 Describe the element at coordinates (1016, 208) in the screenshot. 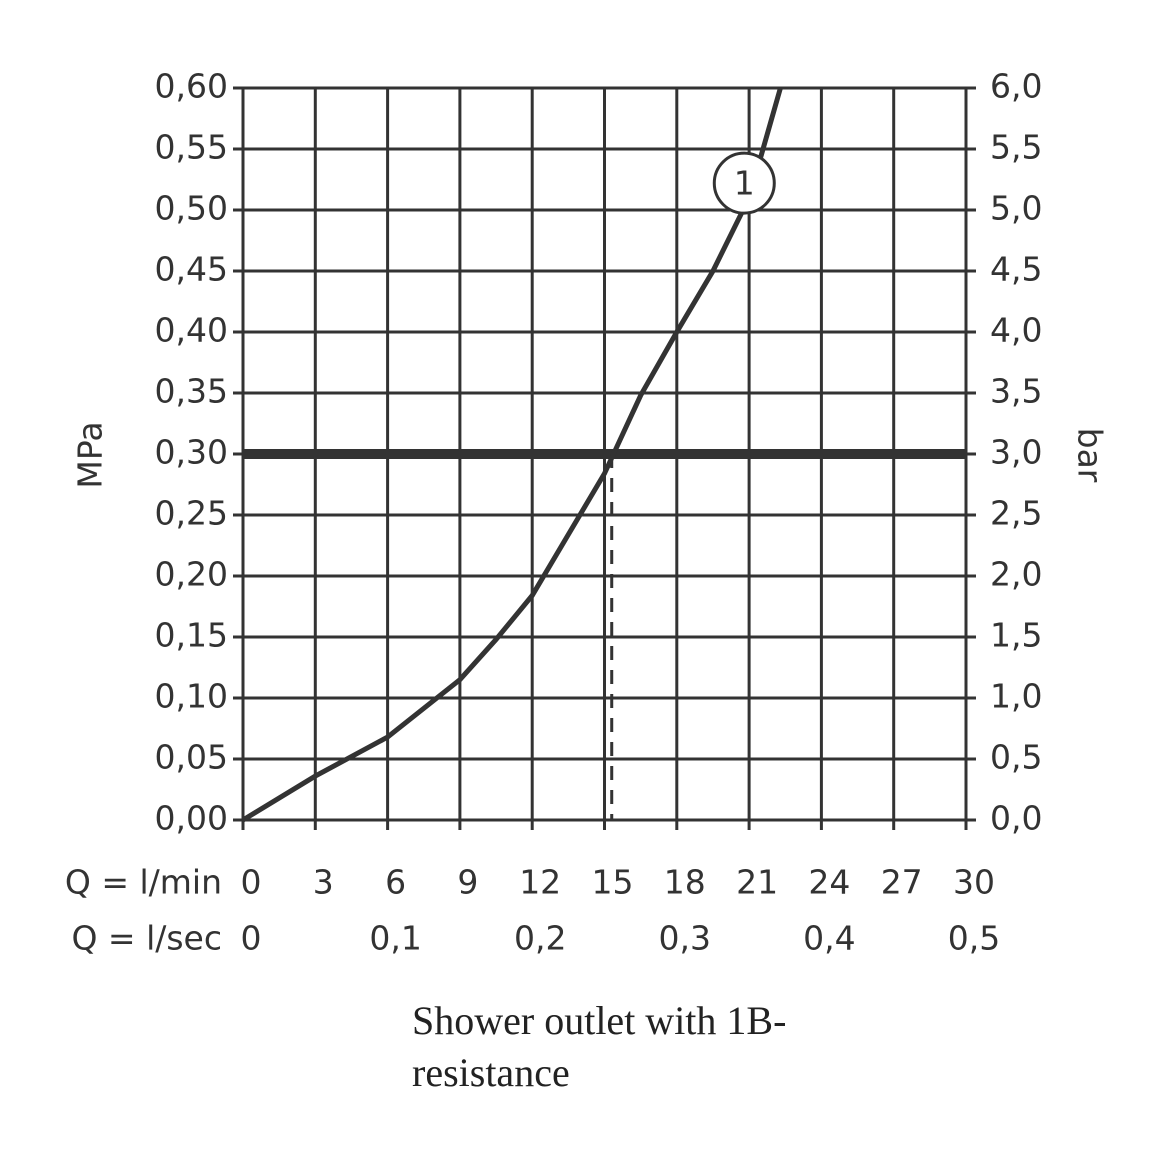

I see `y2-tick-label: 5,0` at that location.